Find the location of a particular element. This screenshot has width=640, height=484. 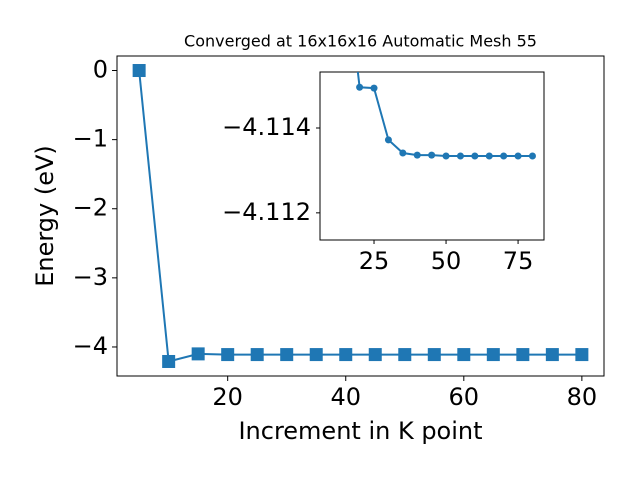

x-tick-label: 75 is located at coordinates (518, 261).